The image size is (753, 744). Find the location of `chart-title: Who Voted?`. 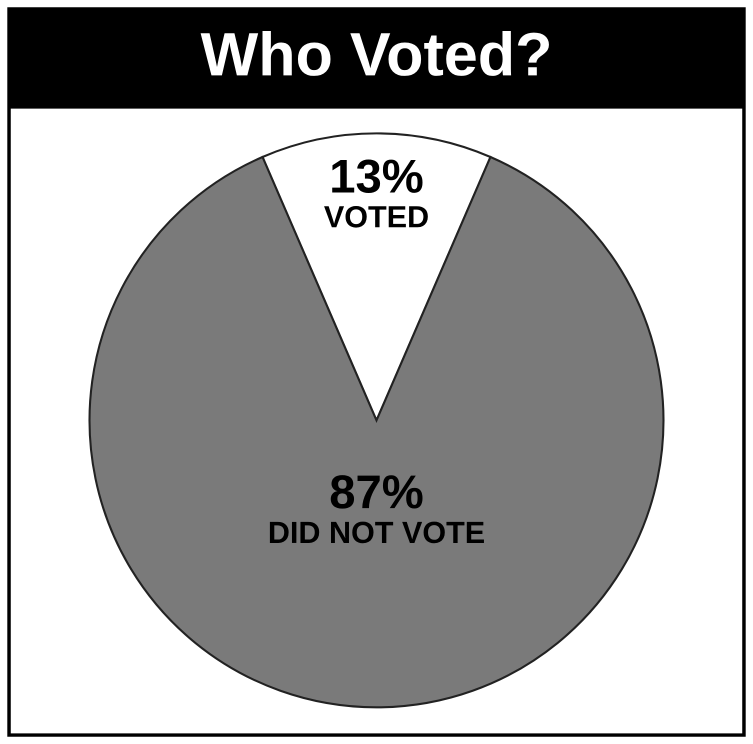

chart-title: Who Voted? is located at coordinates (374, 53).